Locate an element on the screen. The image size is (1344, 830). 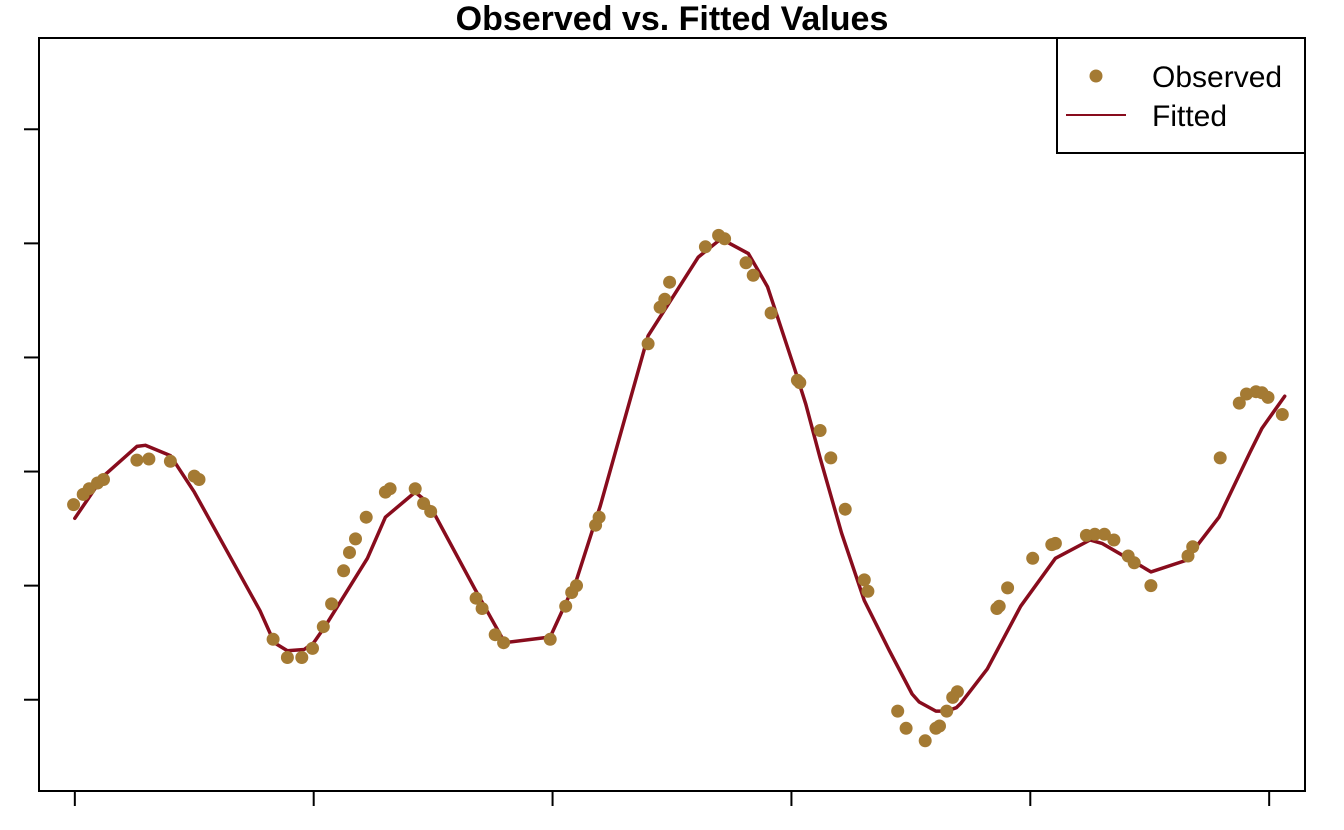
legend: Observed Fitted is located at coordinates (1181, 95).